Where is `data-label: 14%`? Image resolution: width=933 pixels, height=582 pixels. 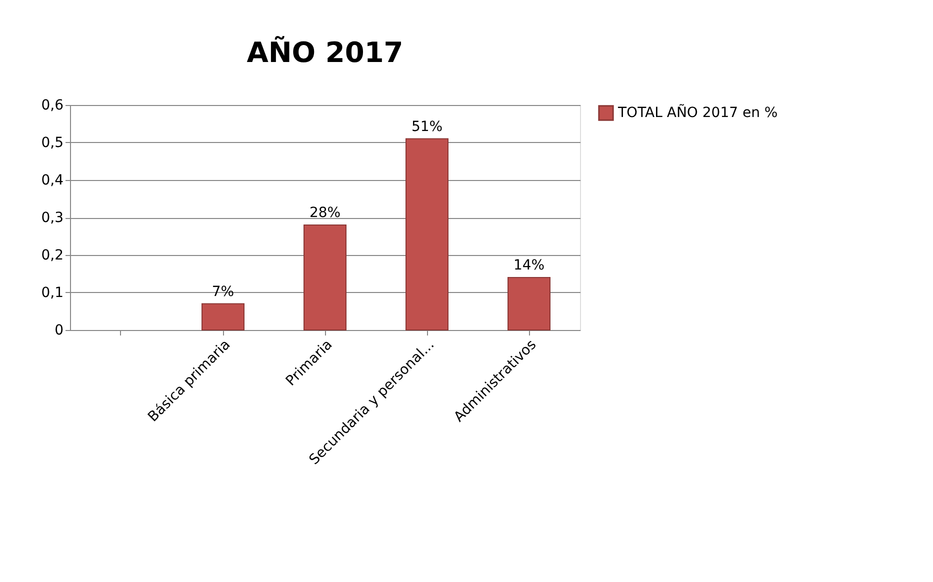 data-label: 14% is located at coordinates (529, 266).